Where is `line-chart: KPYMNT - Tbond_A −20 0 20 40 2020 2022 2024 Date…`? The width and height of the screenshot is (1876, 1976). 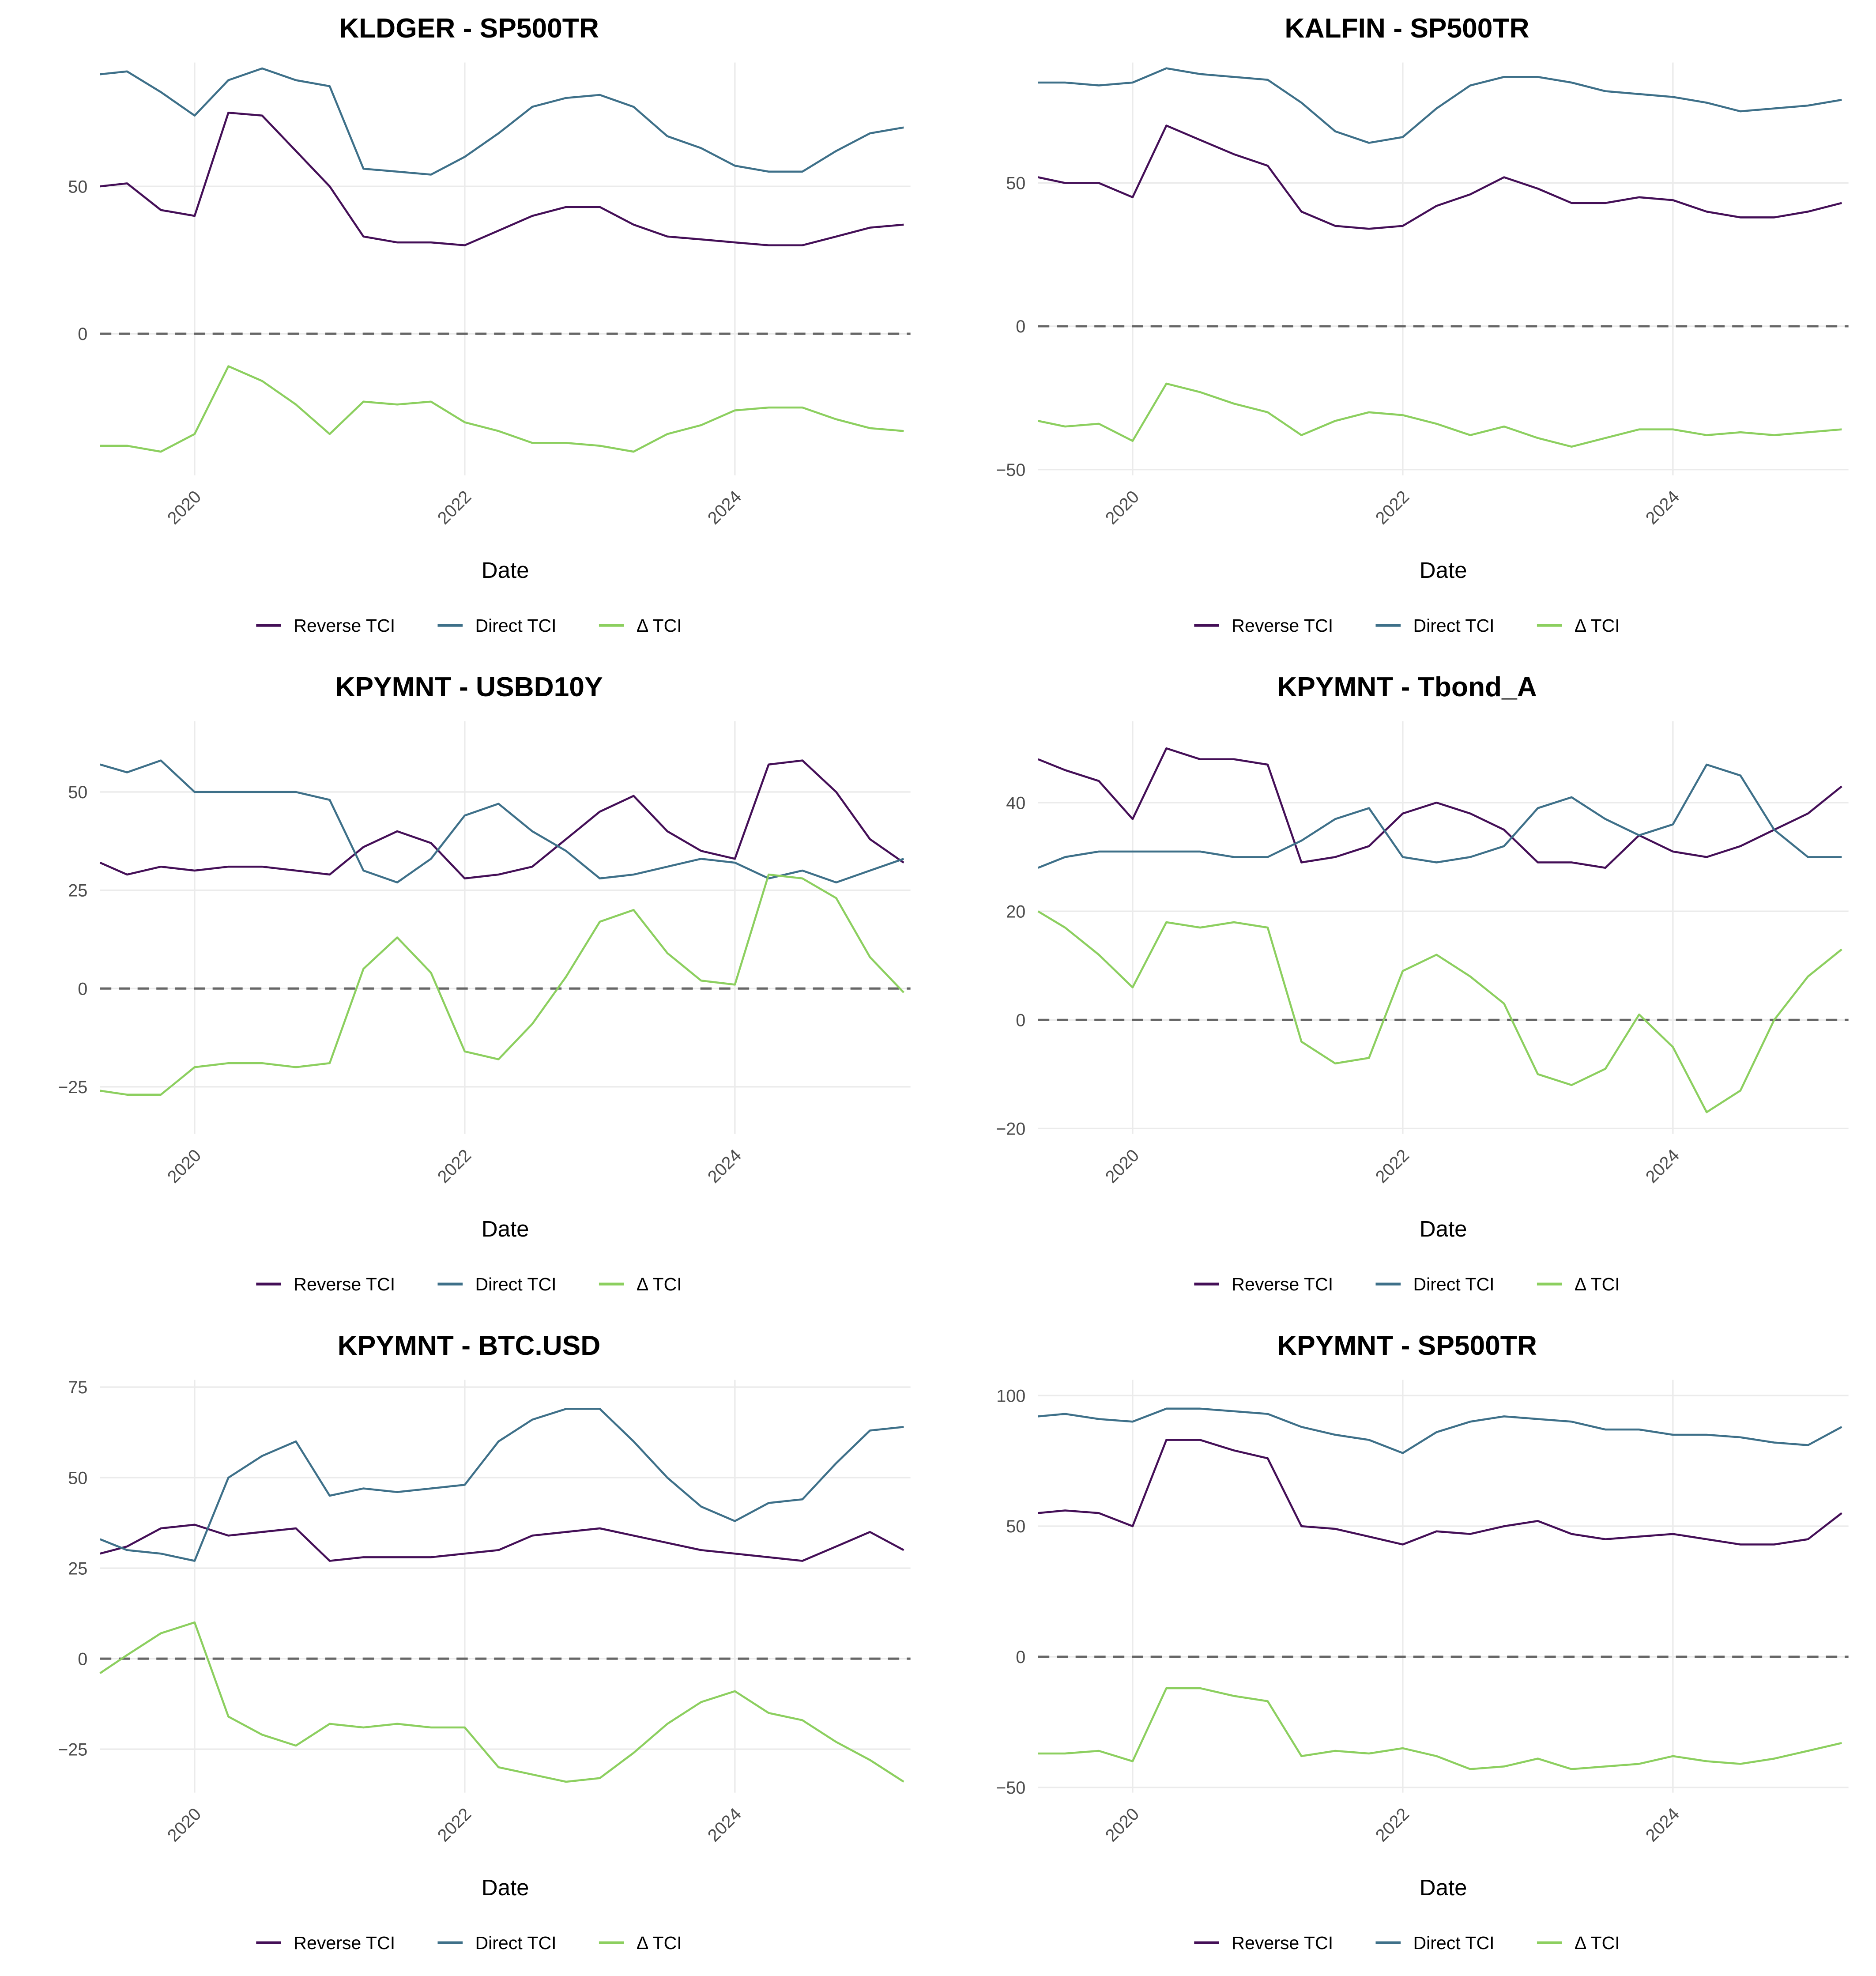 line-chart: KPYMNT - Tbond_A −20 0 20 40 2020 2022 2024 Date… is located at coordinates (1422, 983).